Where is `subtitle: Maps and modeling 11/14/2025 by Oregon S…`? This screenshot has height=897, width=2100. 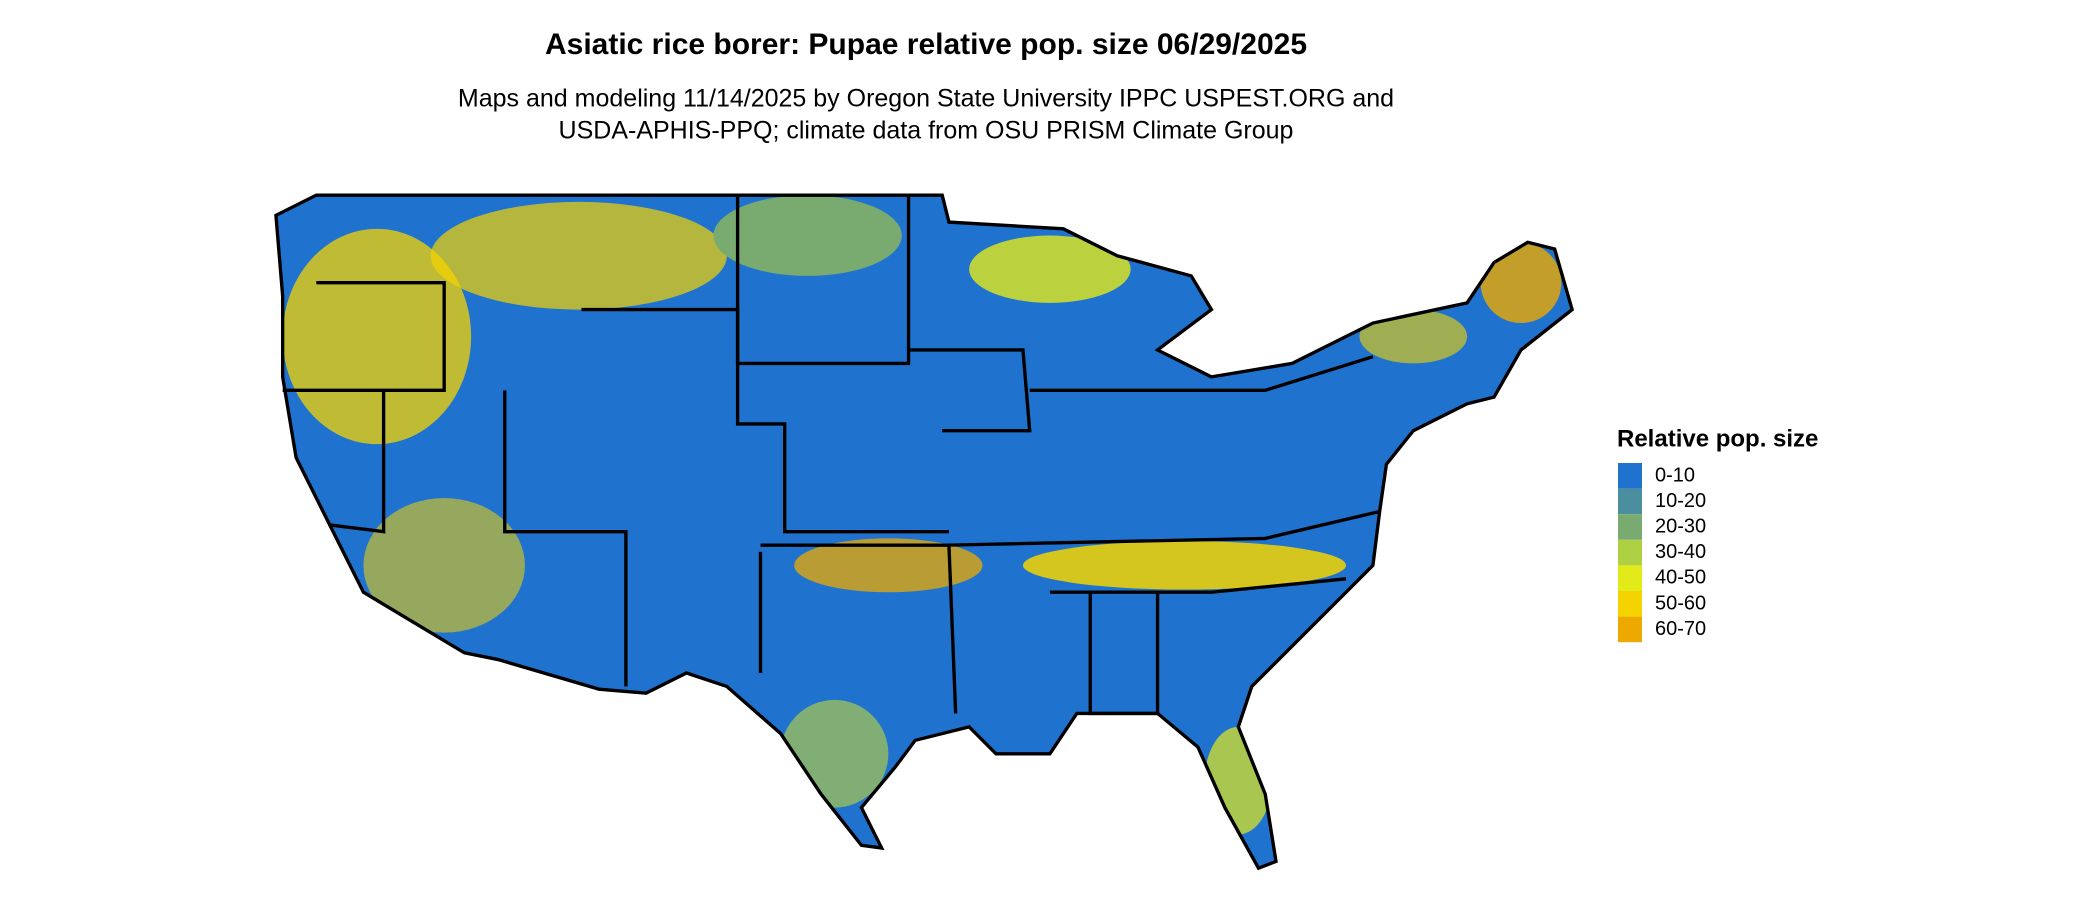 subtitle: Maps and modeling 11/14/2025 by Oregon S… is located at coordinates (926, 99).